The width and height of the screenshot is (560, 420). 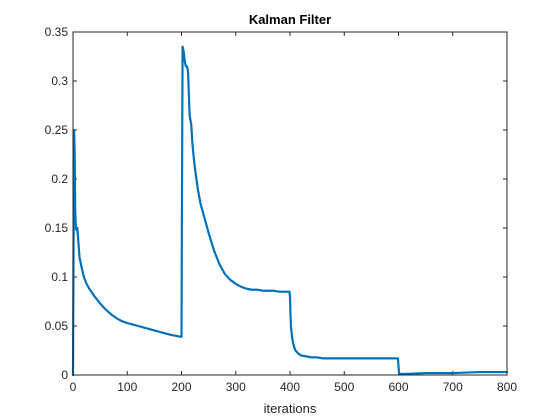 I want to click on x-tick-label: 300, so click(x=236, y=387).